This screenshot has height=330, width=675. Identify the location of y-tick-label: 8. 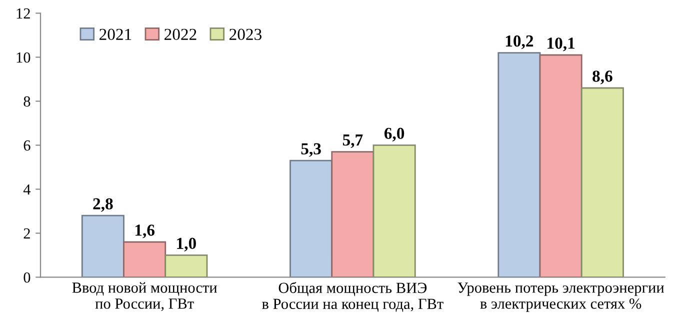
(27, 101).